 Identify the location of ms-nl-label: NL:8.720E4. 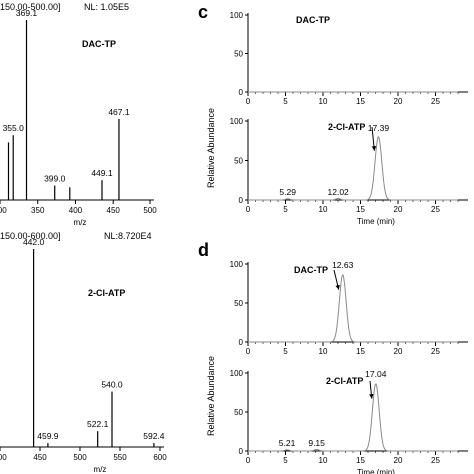
(128, 236).